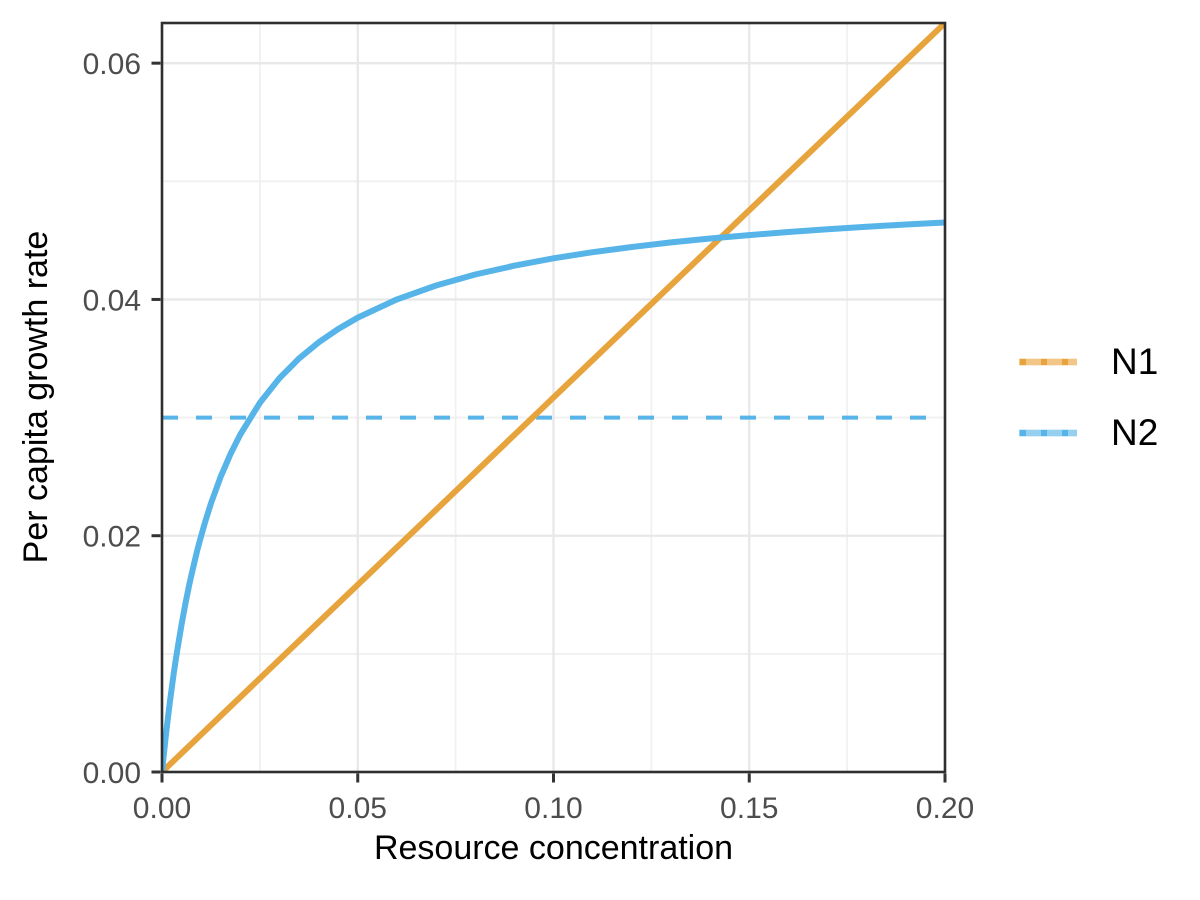 The image size is (1200, 900). I want to click on legend-key-n1-line-icon, so click(1048, 362).